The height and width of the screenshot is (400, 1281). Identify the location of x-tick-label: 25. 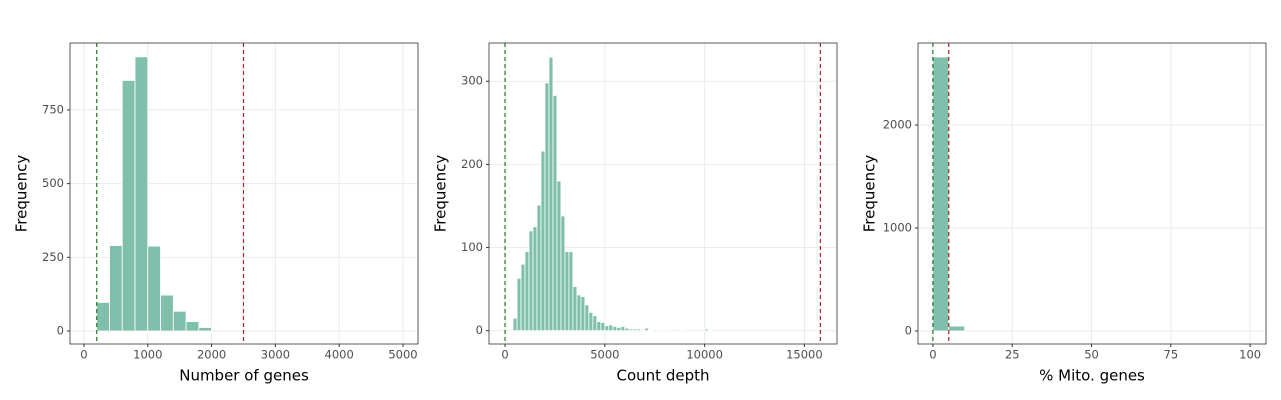
(1012, 355).